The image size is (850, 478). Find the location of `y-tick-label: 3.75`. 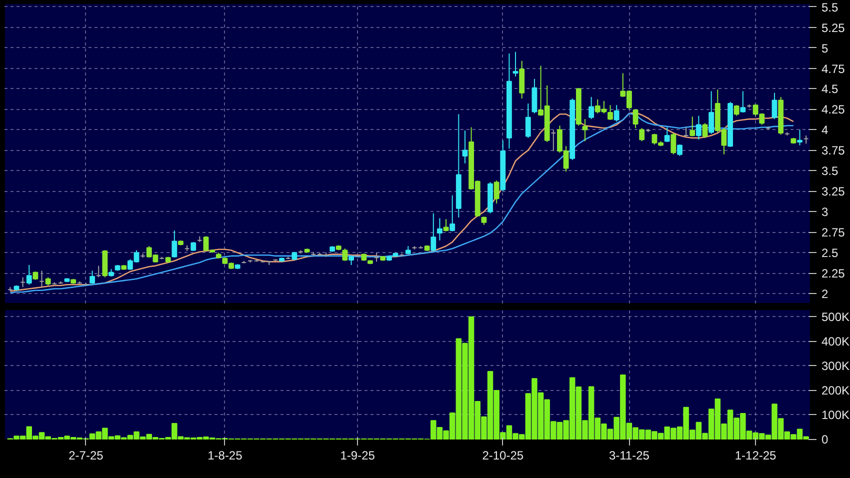

y-tick-label: 3.75 is located at coordinates (834, 151).